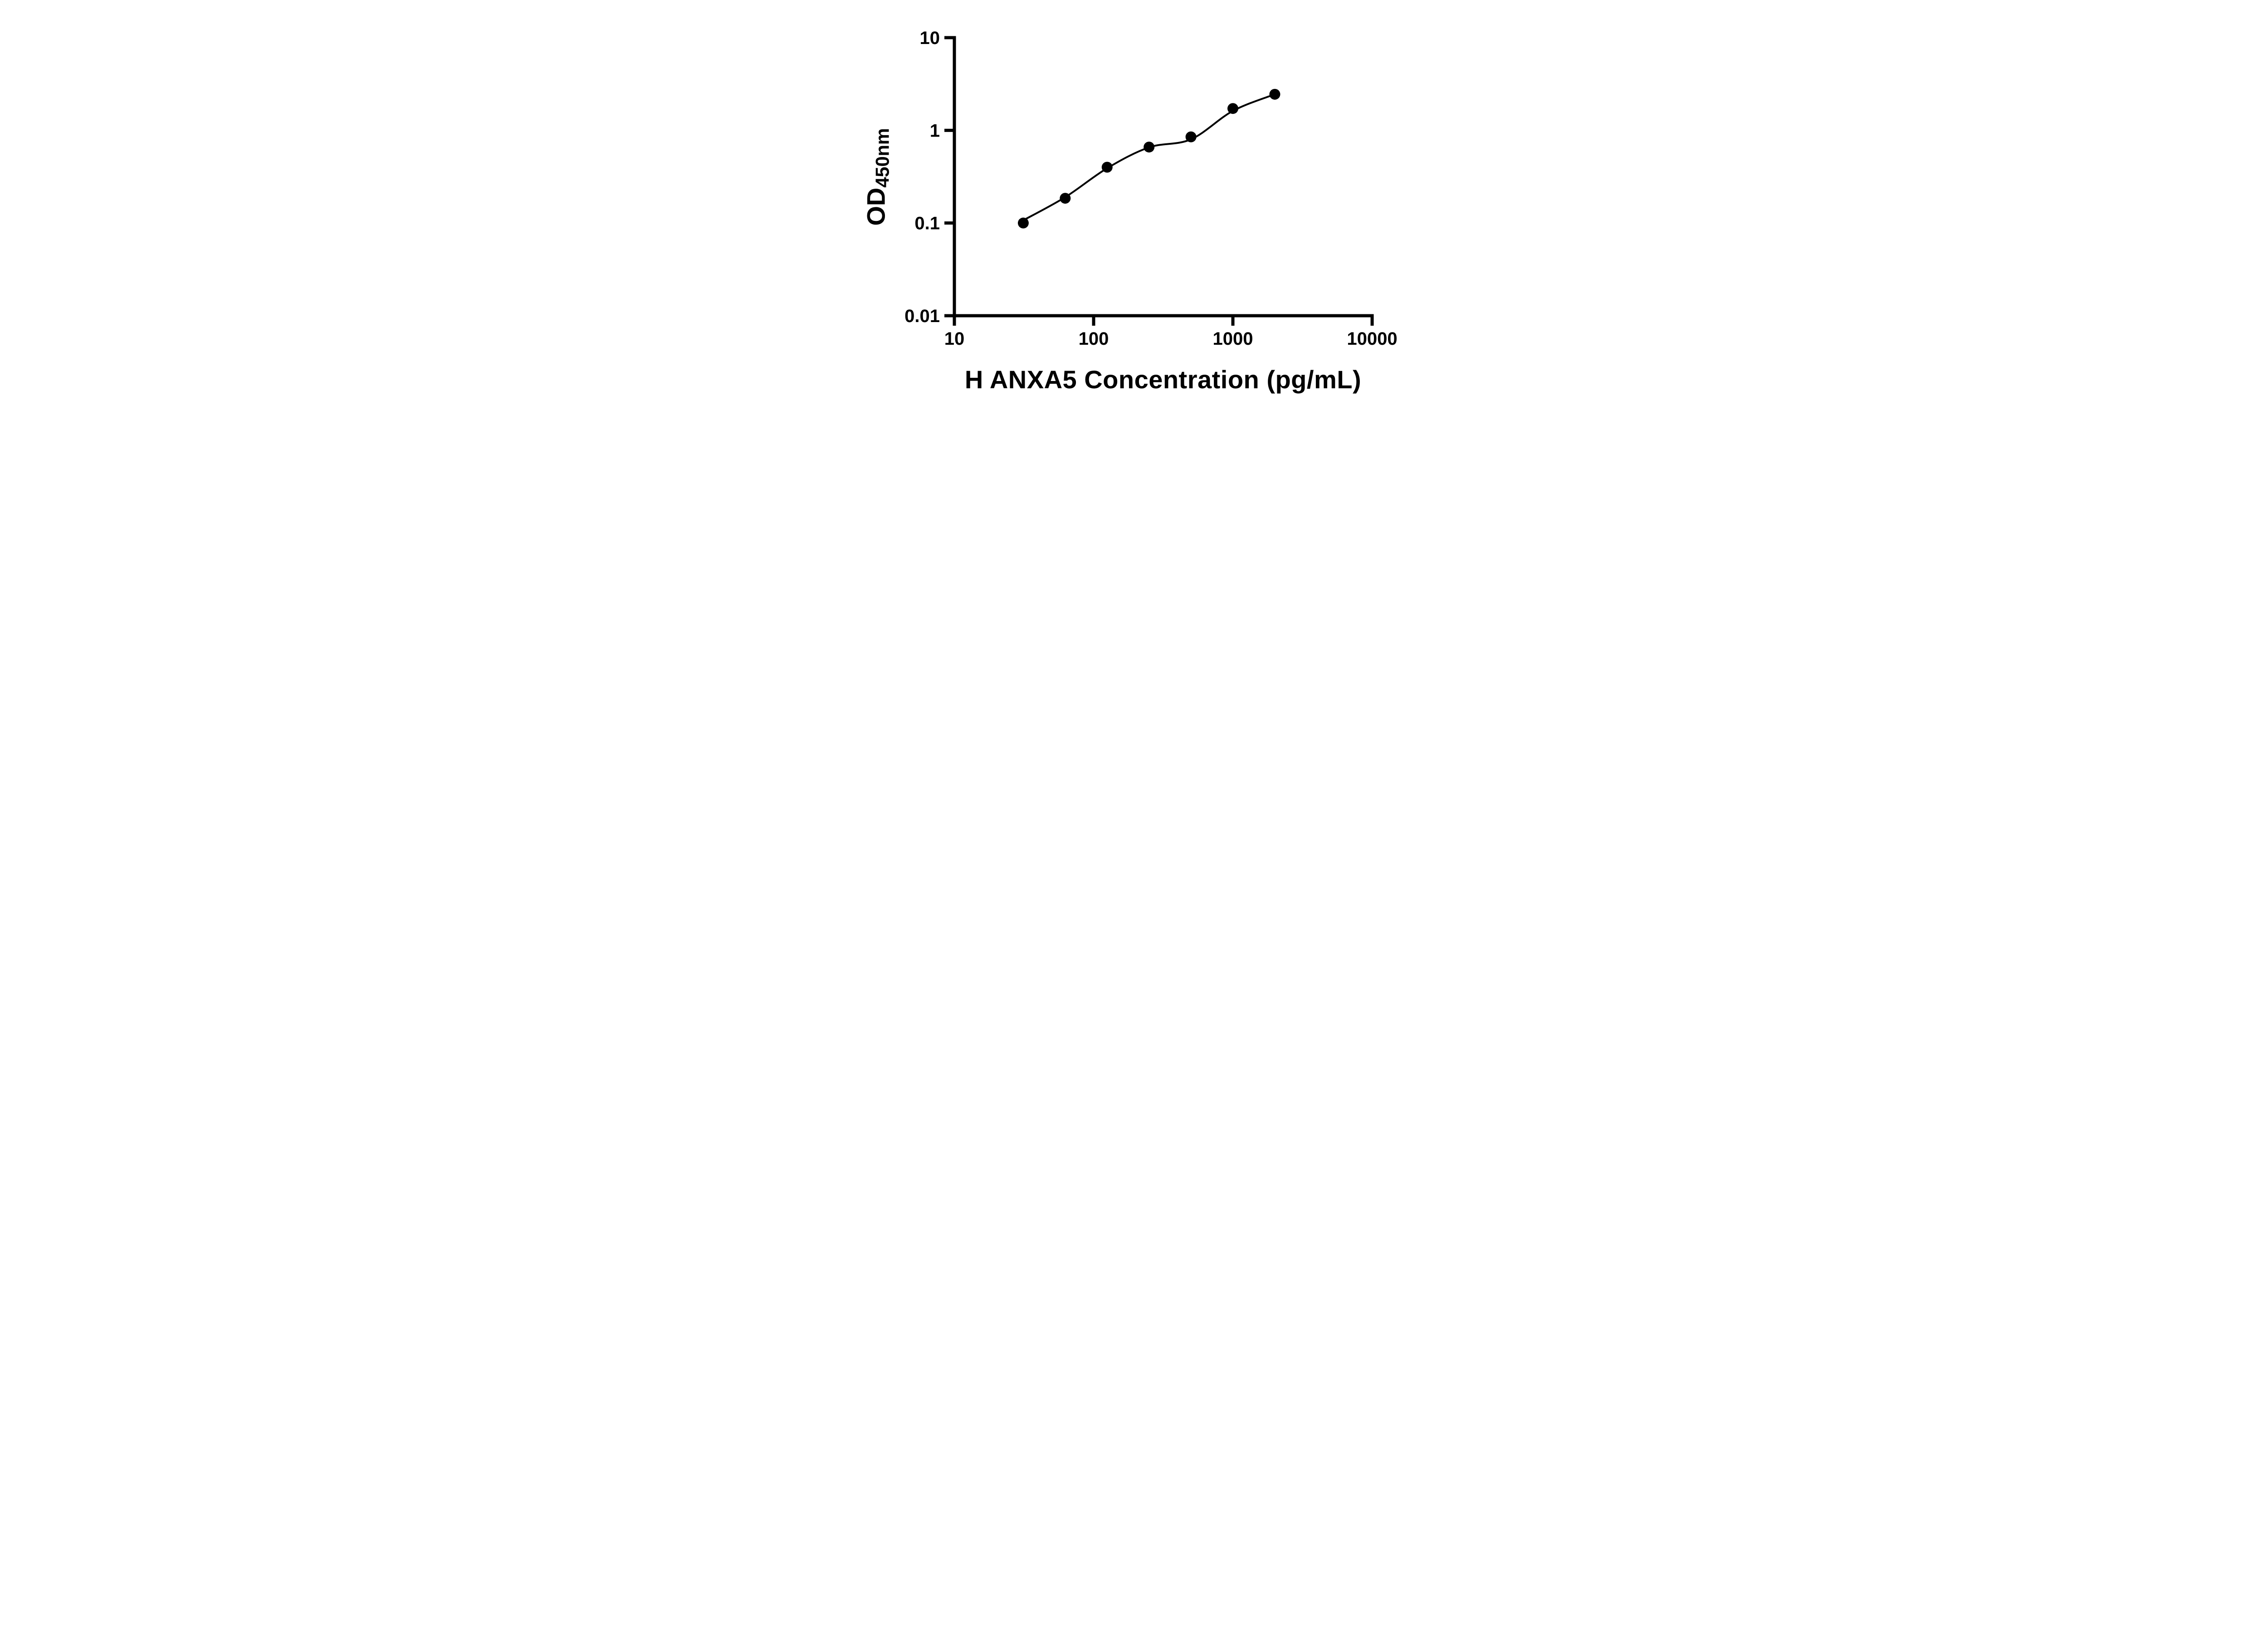  I want to click on x-tick-label: 10, so click(954, 339).